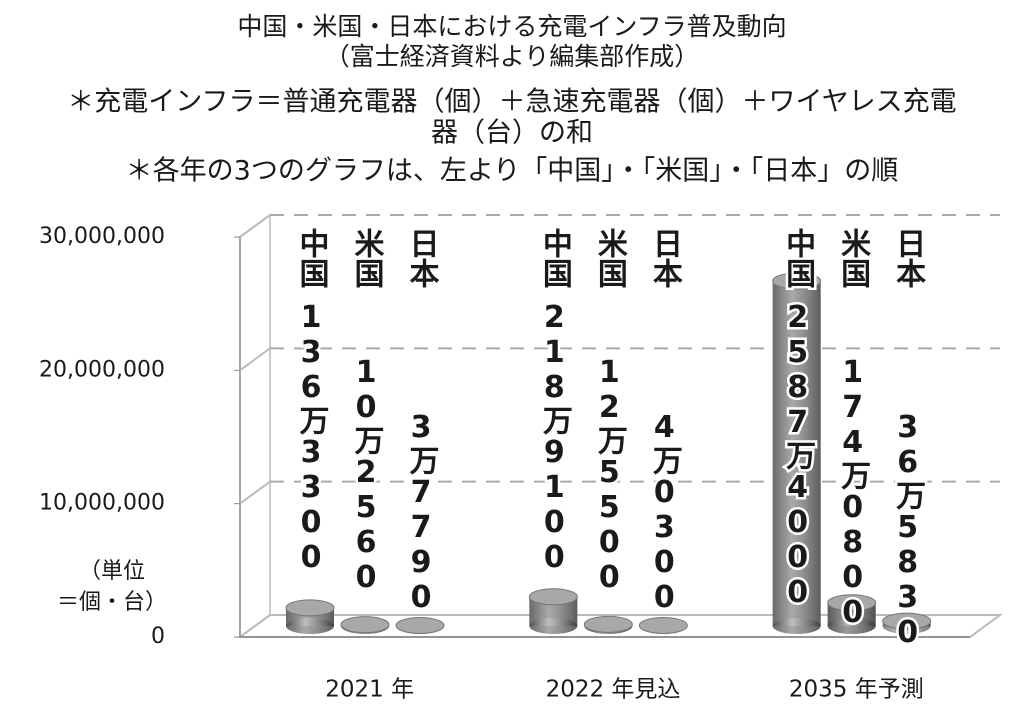 The width and height of the screenshot is (1024, 724). What do you see at coordinates (665, 512) in the screenshot?
I see `value-label: 4万0300` at bounding box center [665, 512].